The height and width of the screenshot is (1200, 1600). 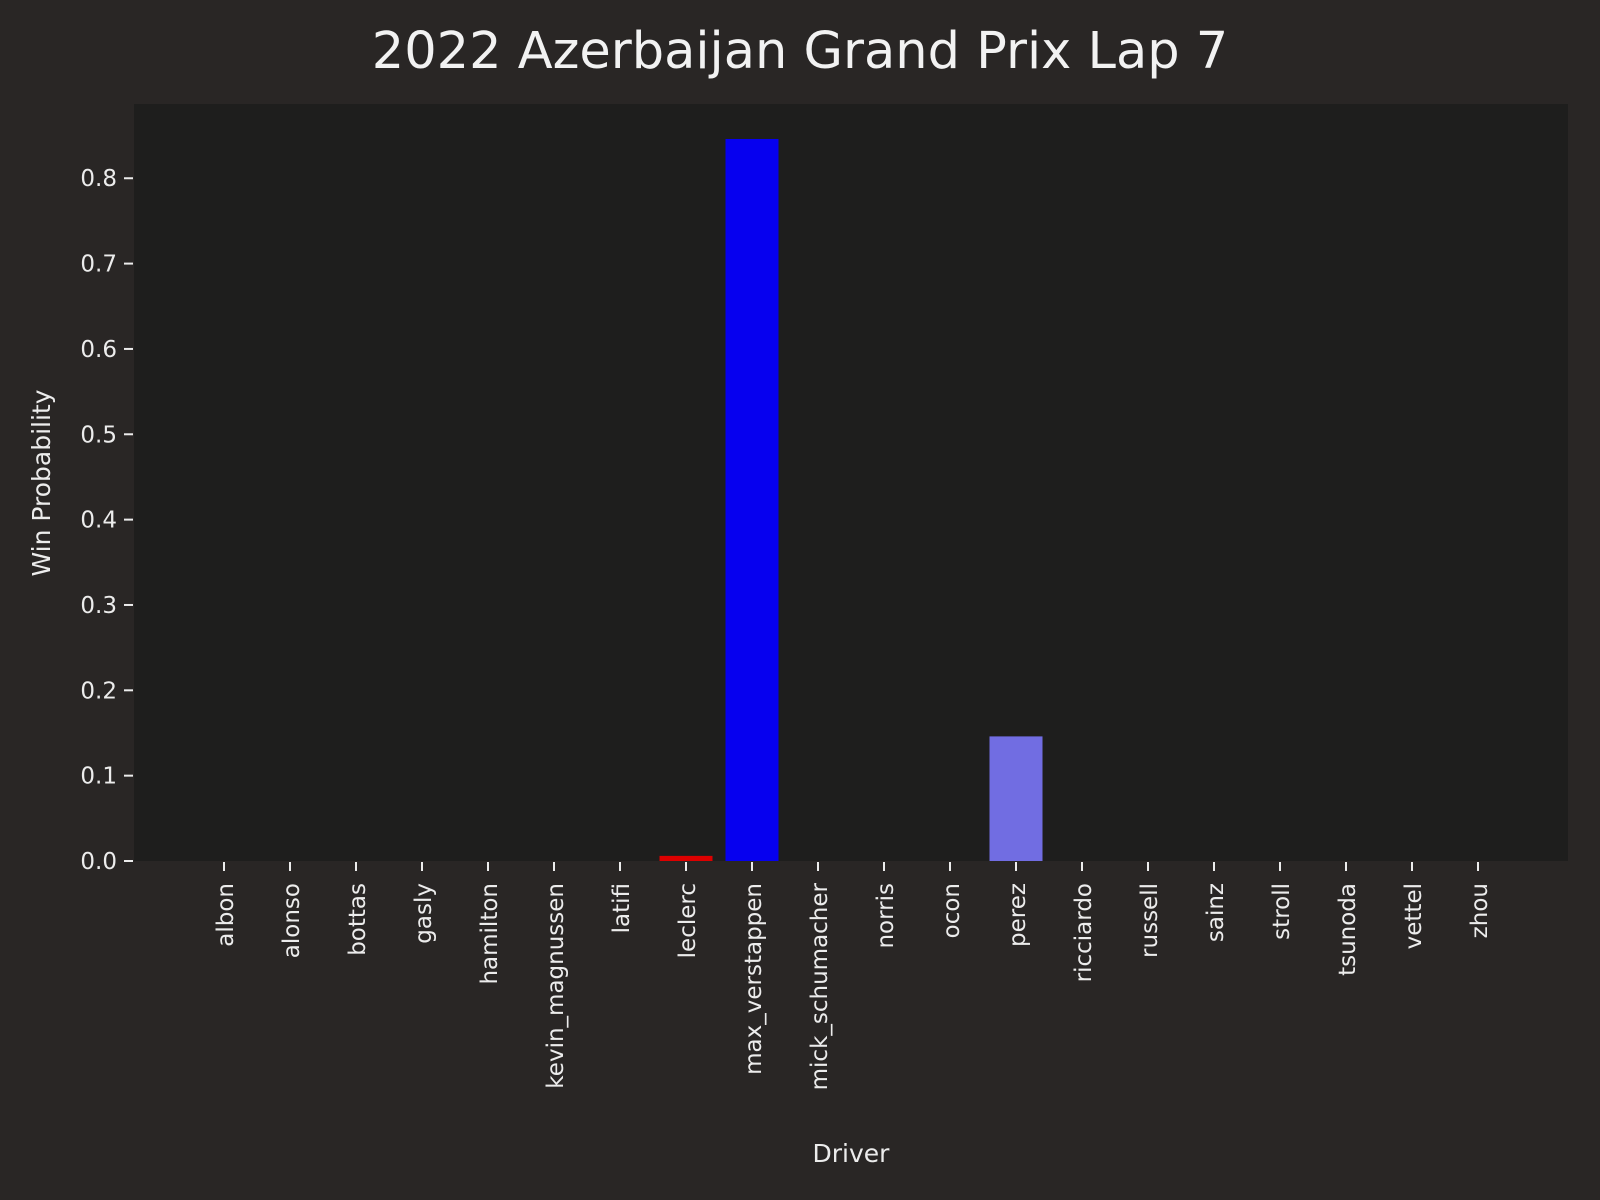 I want to click on x-tick-label: ricciardo, so click(x=1084, y=932).